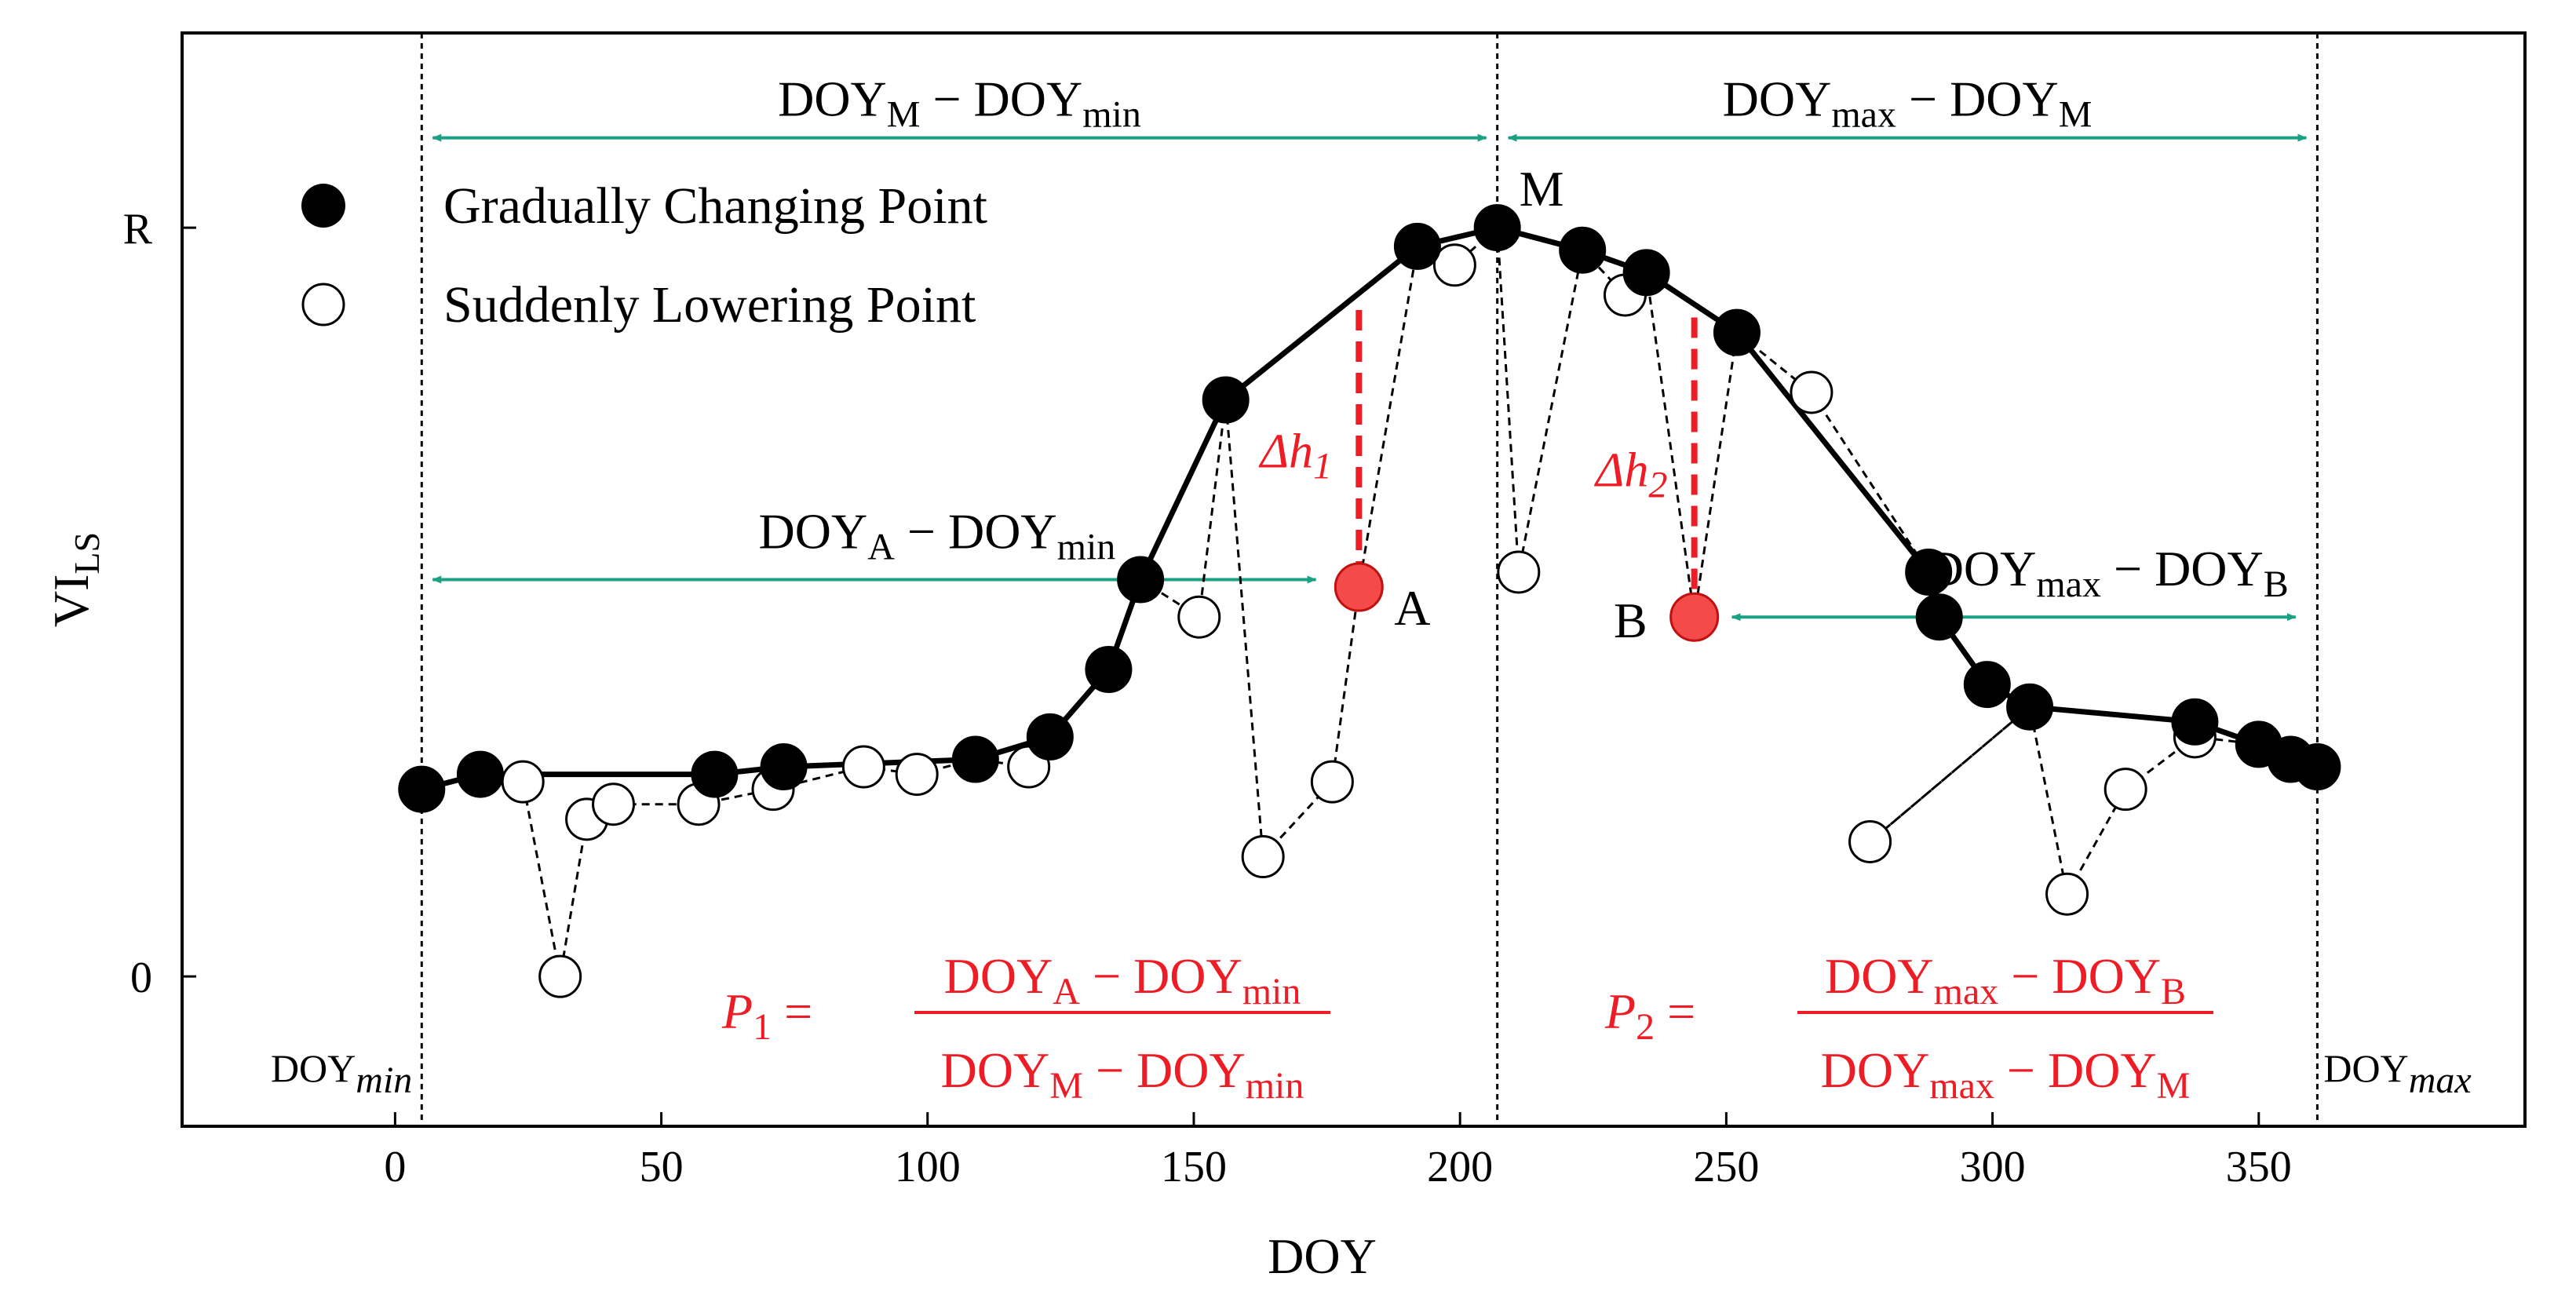  I want to click on formula-lhs: P1 =, so click(766, 1015).